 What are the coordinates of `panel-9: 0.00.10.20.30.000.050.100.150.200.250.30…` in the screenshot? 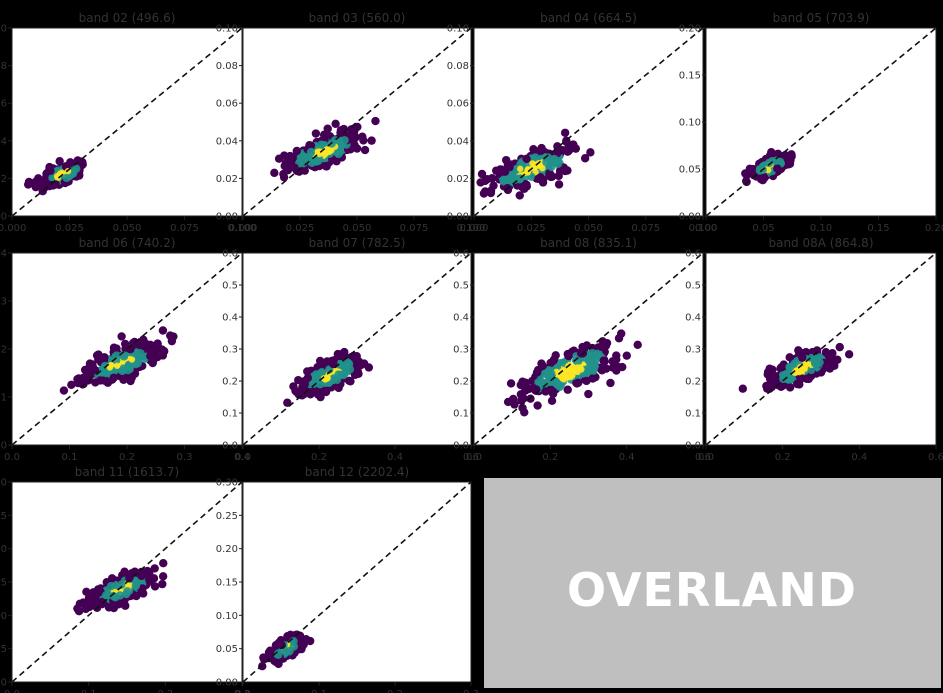 It's located at (125, 579).